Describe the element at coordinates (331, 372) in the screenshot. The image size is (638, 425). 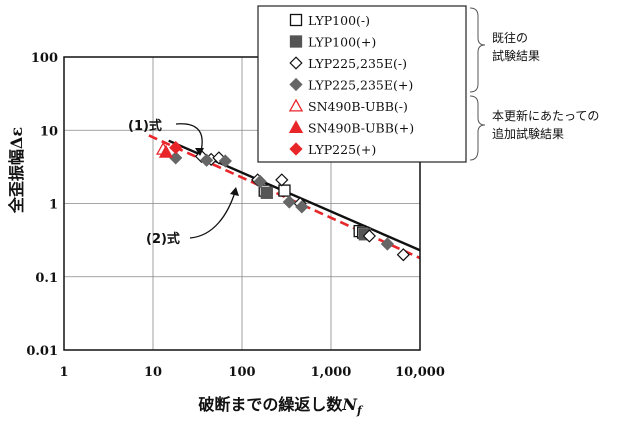
I see `x-tick-label: 1,000` at that location.